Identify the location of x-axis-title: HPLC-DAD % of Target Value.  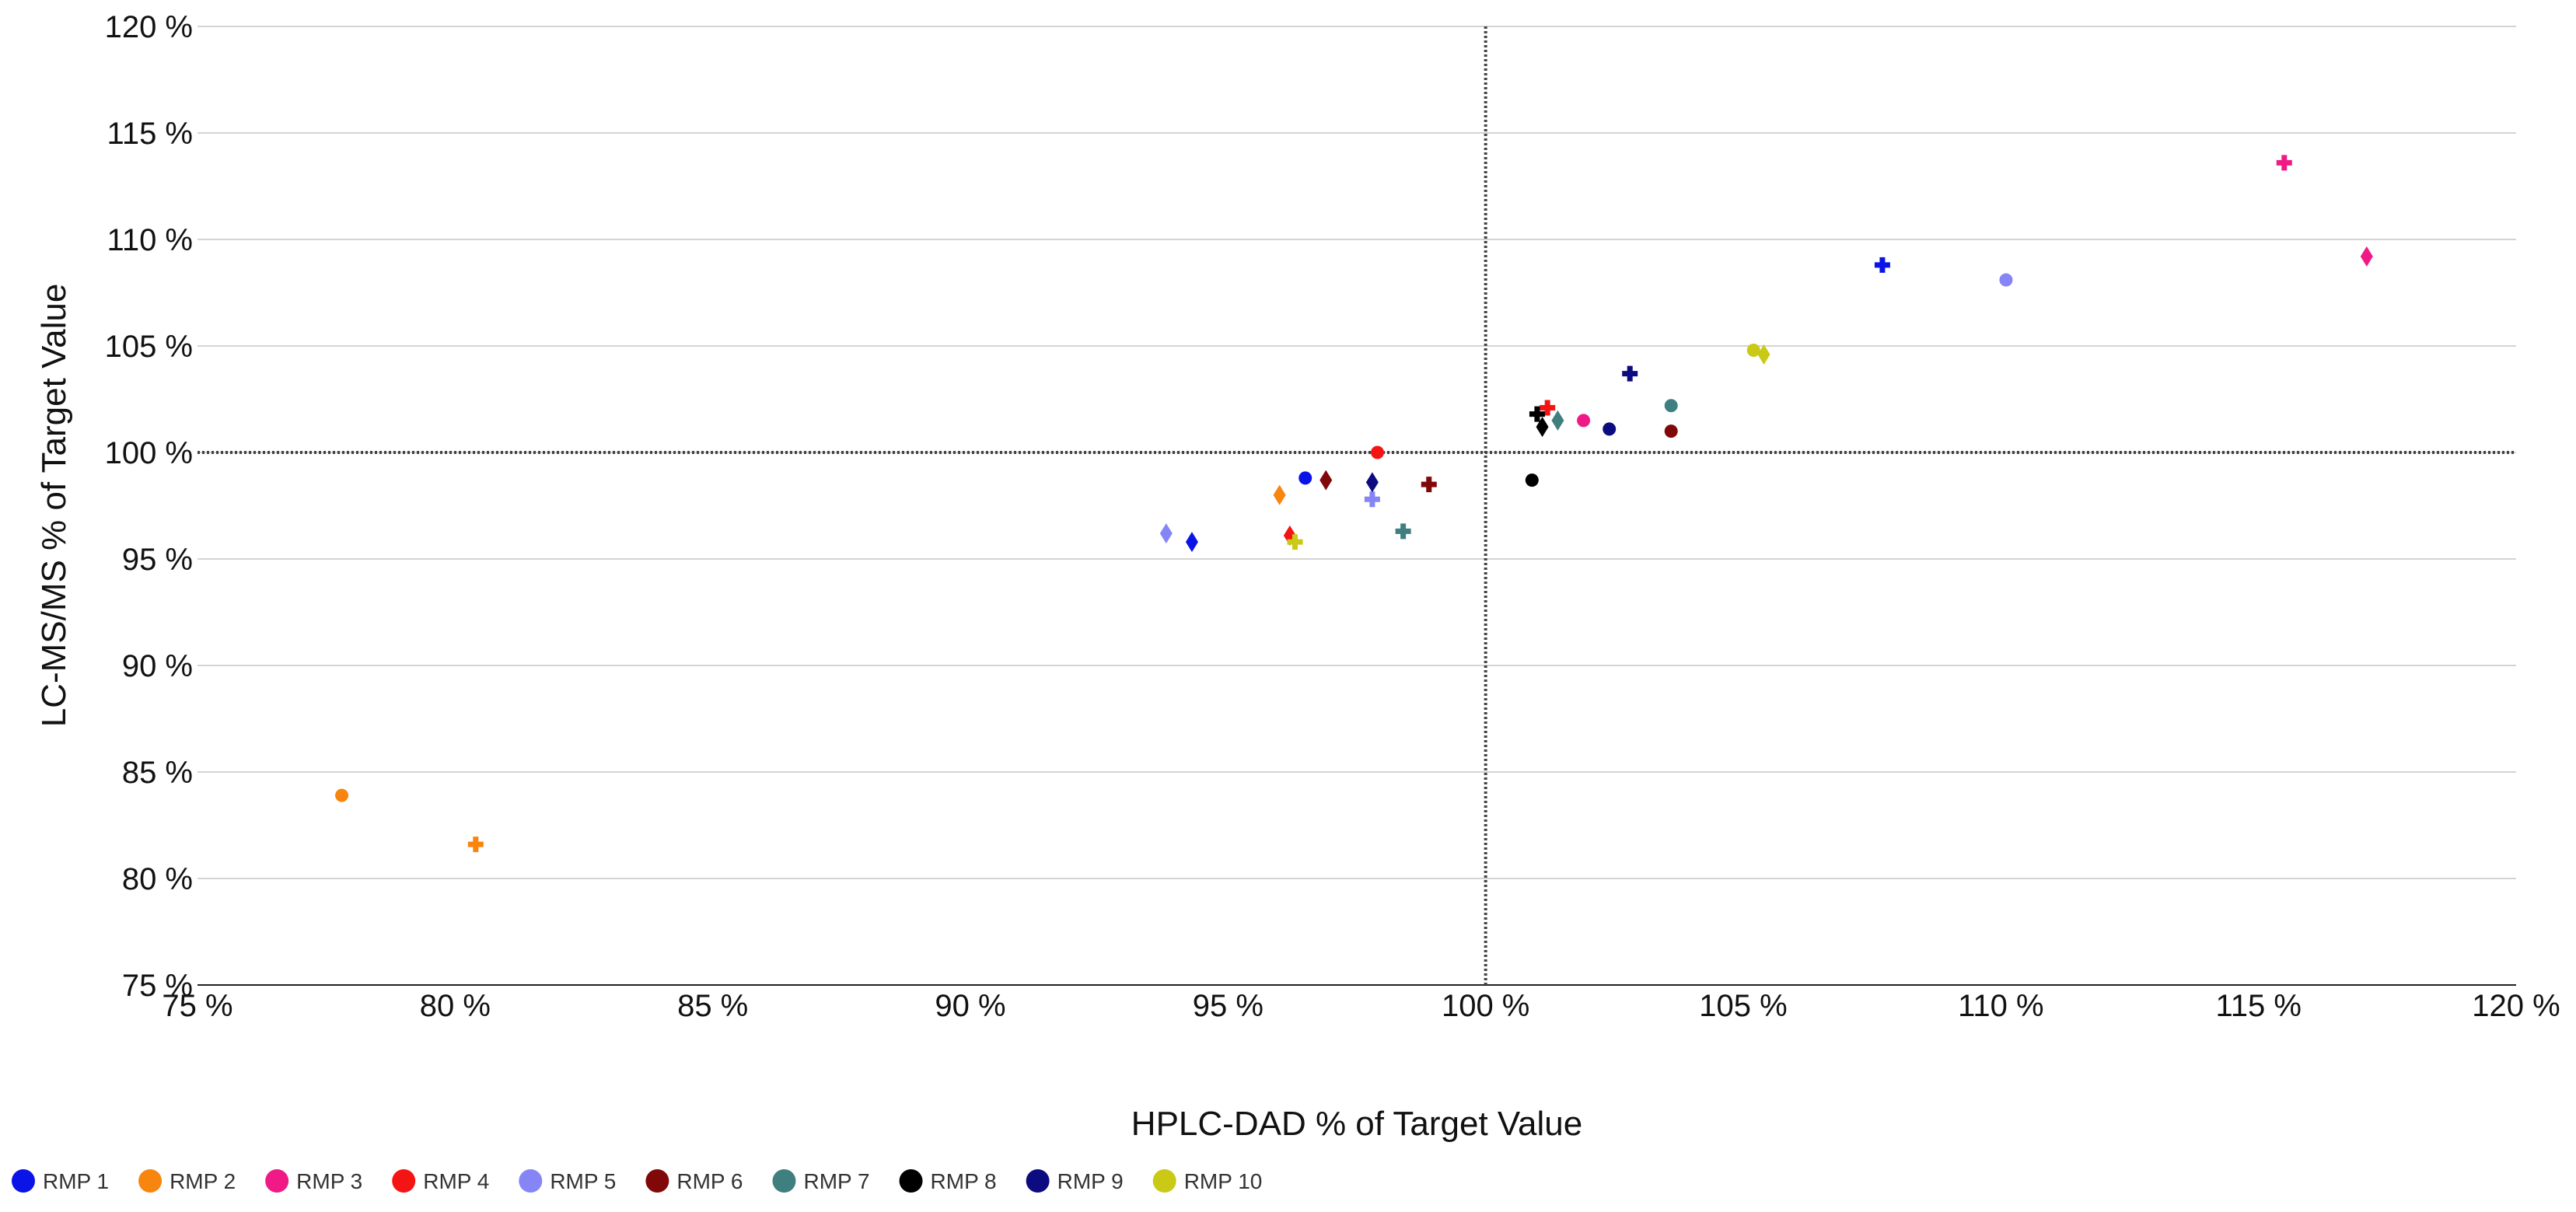
(1356, 1124).